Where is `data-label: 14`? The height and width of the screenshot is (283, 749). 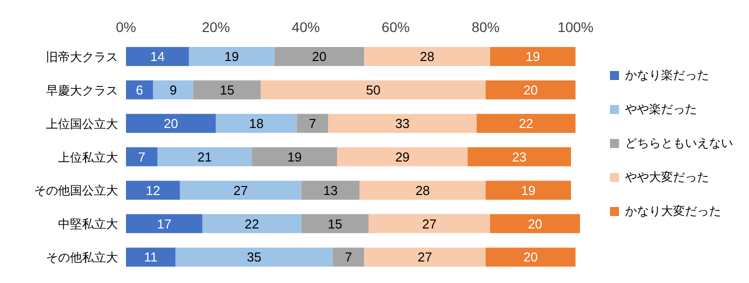
data-label: 14 is located at coordinates (157, 56).